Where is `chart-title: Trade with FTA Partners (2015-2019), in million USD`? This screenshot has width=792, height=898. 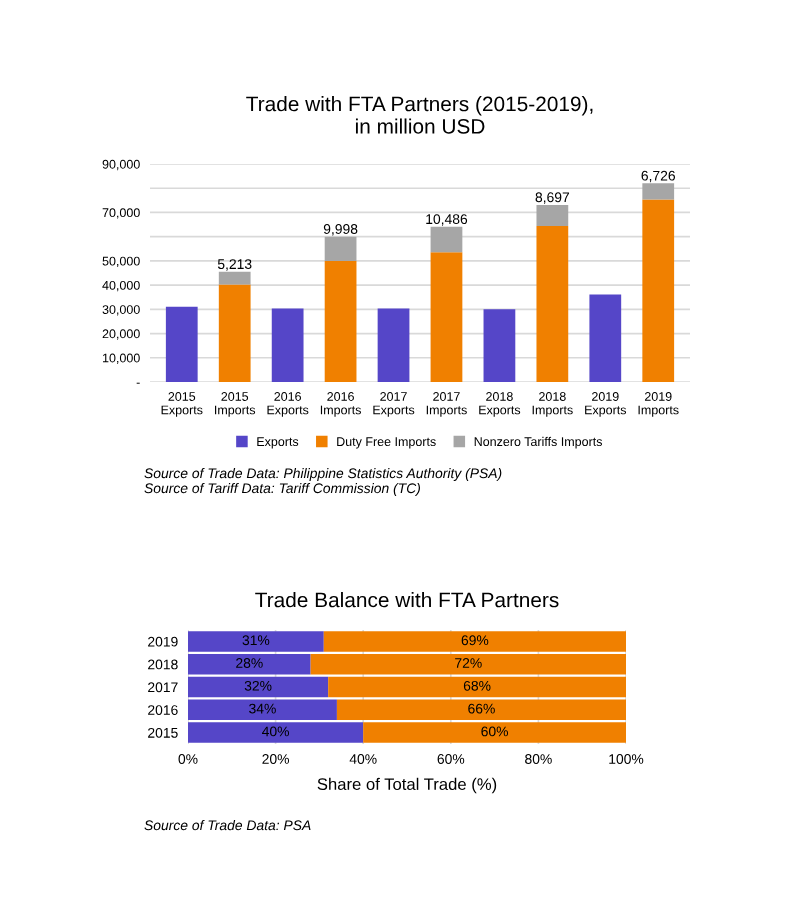 chart-title: Trade with FTA Partners (2015-2019), in million USD is located at coordinates (419, 115).